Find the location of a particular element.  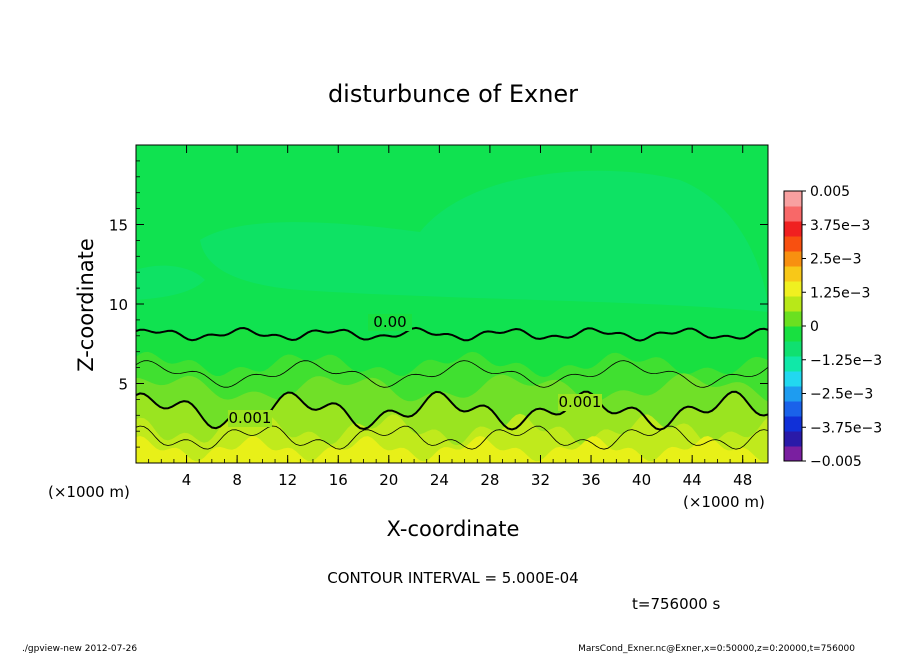

colorbar-tick-label: −1.25e−3 is located at coordinates (846, 361).